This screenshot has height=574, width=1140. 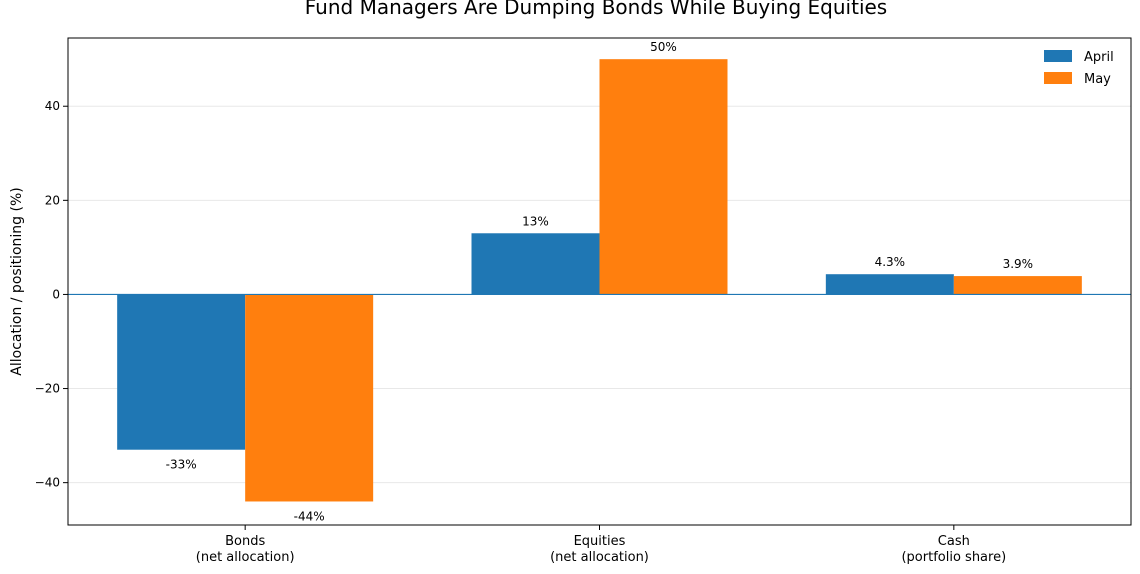 I want to click on data-label: -44%, so click(x=309, y=516).